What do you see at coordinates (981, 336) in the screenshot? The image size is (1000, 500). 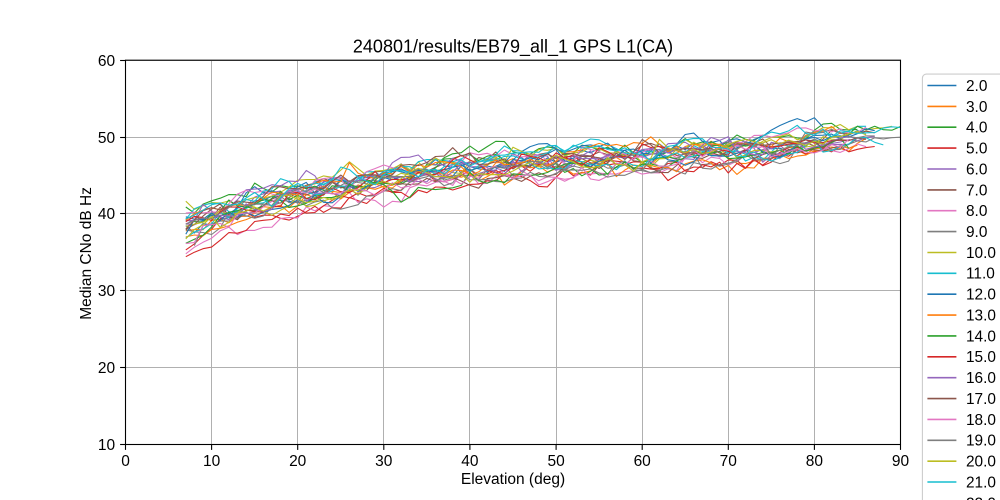 I see `svg-text: 14.0` at bounding box center [981, 336].